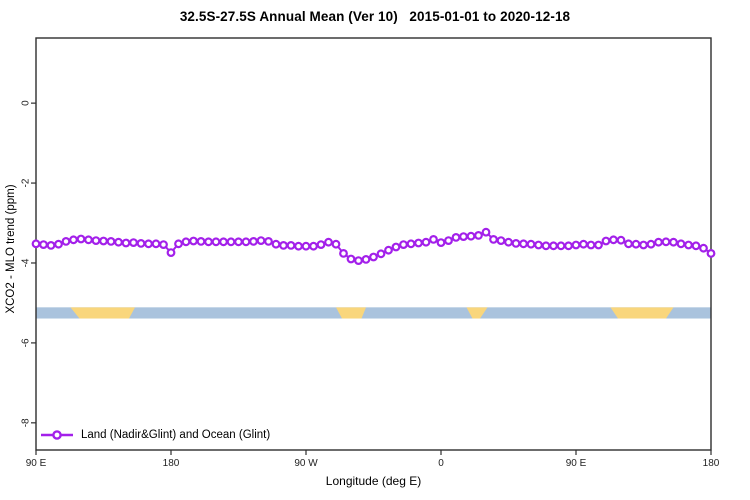 The height and width of the screenshot is (500, 750). I want to click on legend: Land (Nadir&Glint) and Ocean (Glint), so click(155, 435).